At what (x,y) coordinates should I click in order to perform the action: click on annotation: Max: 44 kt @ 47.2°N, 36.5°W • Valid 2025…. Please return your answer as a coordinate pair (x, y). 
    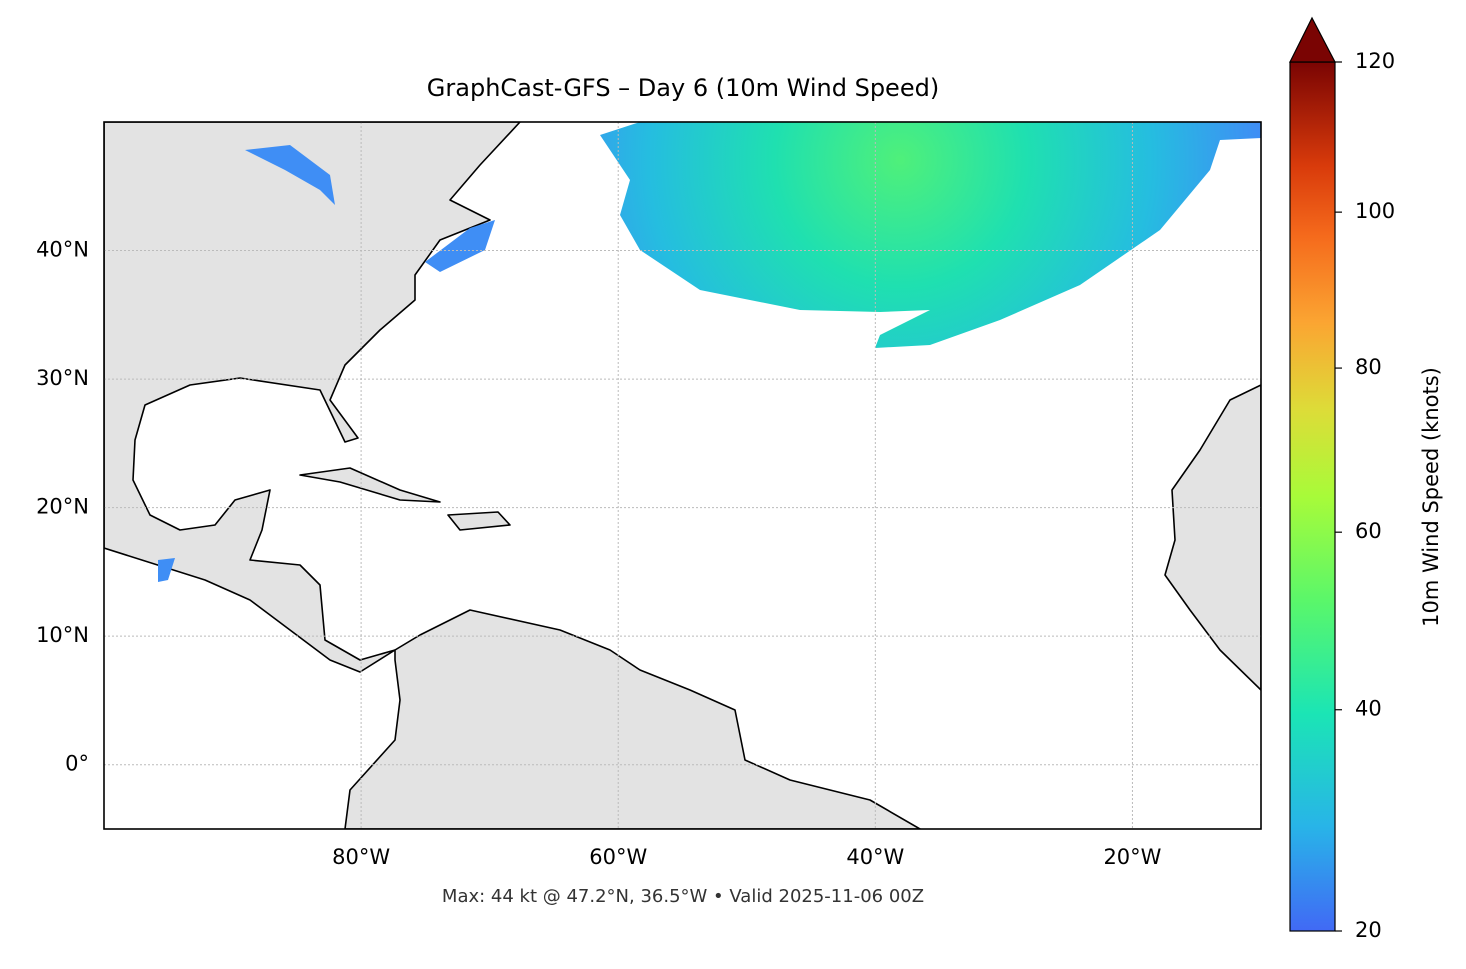
    Looking at the image, I should click on (683, 896).